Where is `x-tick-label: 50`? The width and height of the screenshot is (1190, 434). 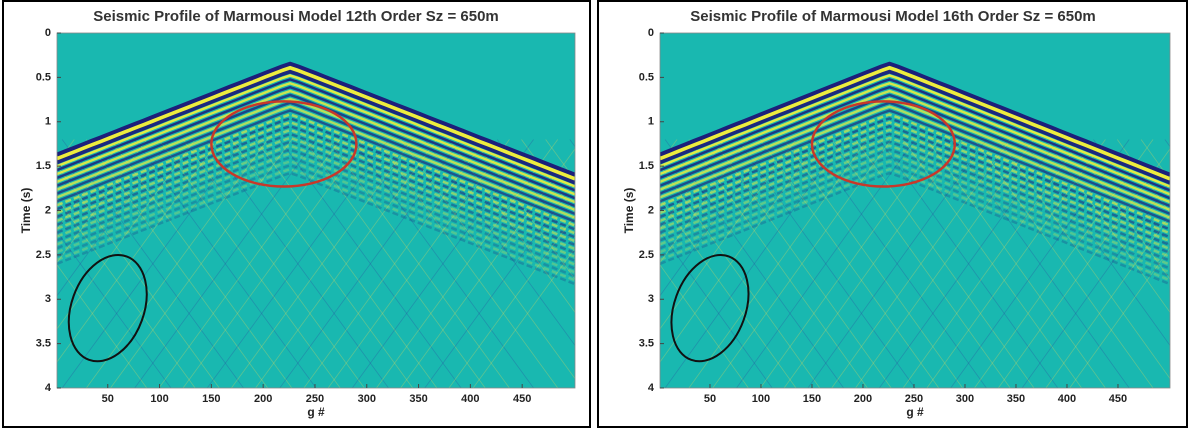 x-tick-label: 50 is located at coordinates (710, 399).